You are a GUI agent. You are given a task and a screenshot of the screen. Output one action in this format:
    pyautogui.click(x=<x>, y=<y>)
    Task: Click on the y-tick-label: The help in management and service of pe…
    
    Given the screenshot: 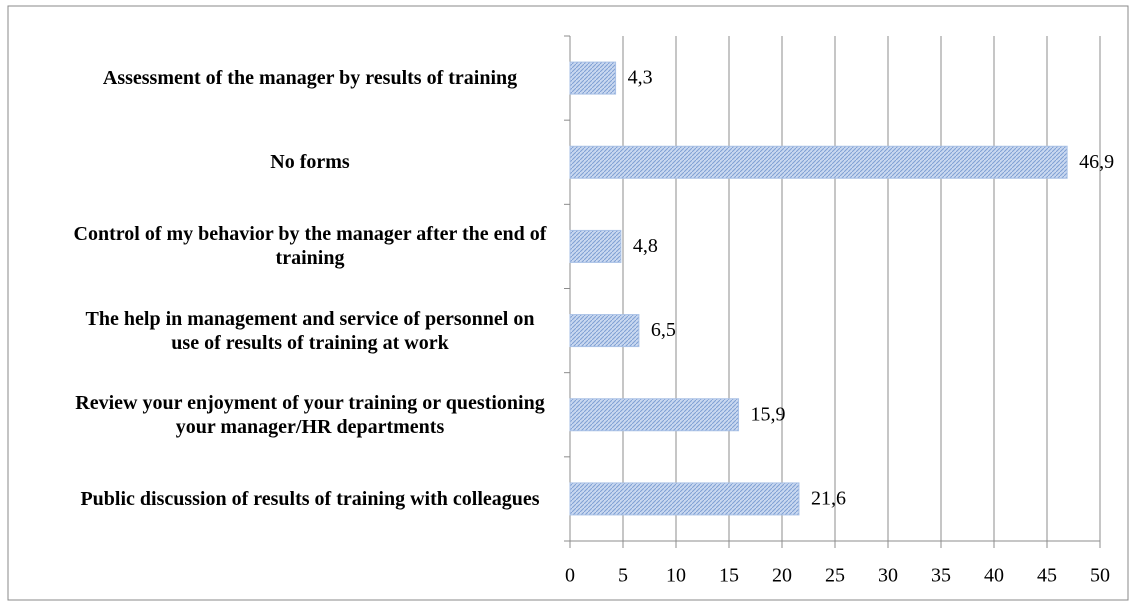 What is the action you would take?
    pyautogui.click(x=310, y=330)
    